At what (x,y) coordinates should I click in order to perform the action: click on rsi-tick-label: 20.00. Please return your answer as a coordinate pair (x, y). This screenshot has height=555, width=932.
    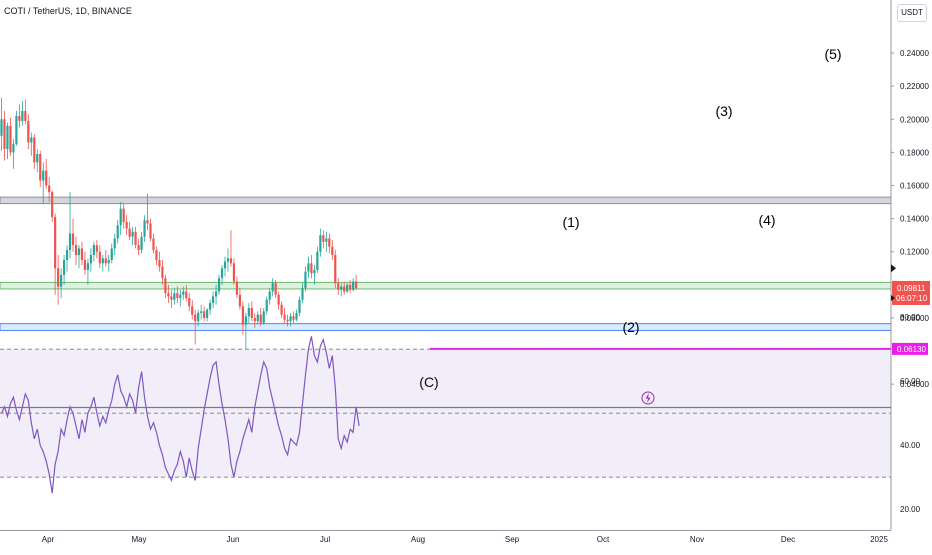
    Looking at the image, I should click on (910, 509).